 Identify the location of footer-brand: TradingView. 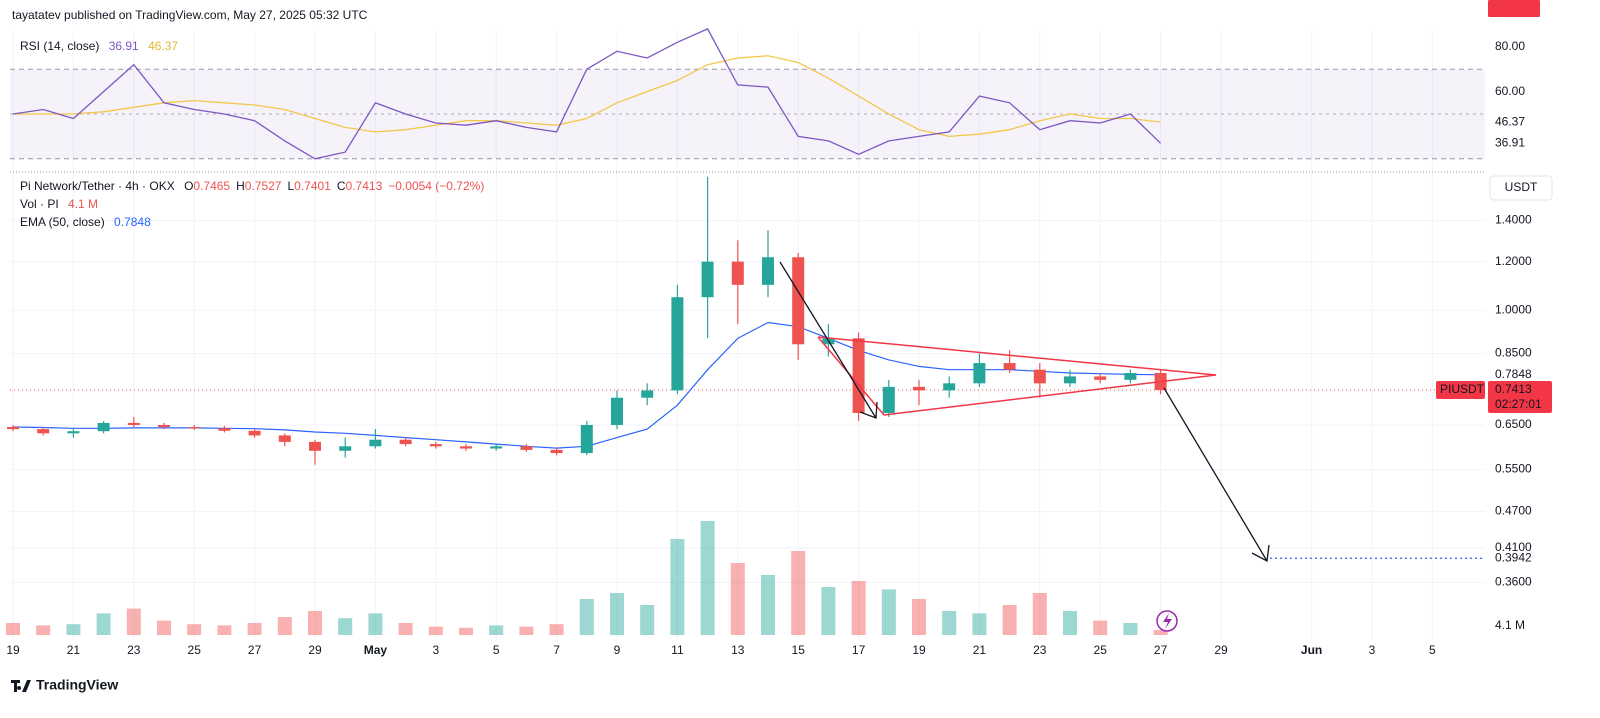
(77, 685).